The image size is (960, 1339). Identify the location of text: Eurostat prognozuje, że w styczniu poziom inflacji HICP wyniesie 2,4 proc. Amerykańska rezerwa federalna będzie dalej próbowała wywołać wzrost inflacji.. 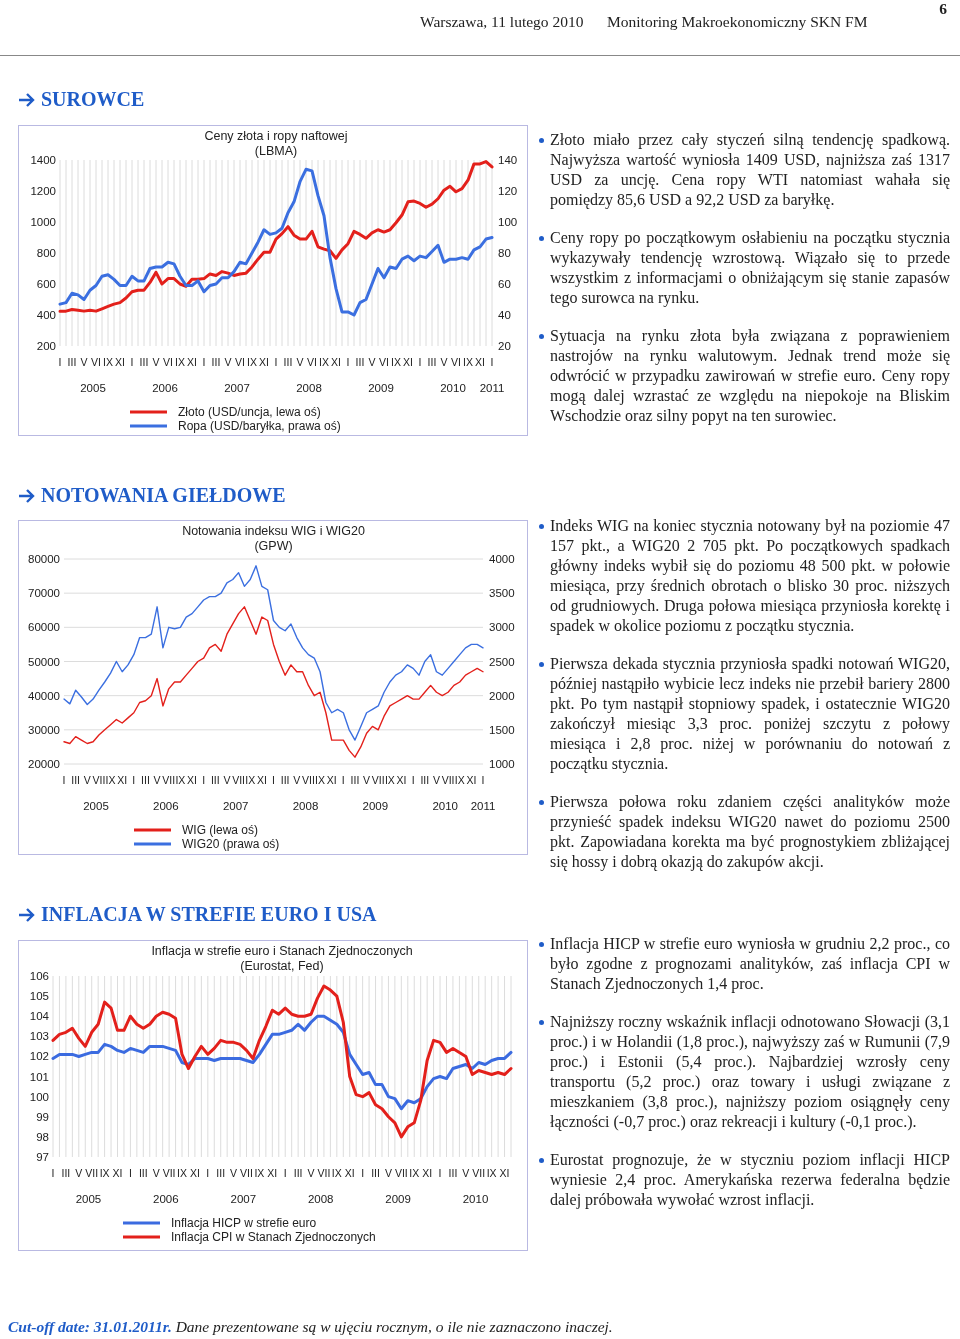
(749, 1180).